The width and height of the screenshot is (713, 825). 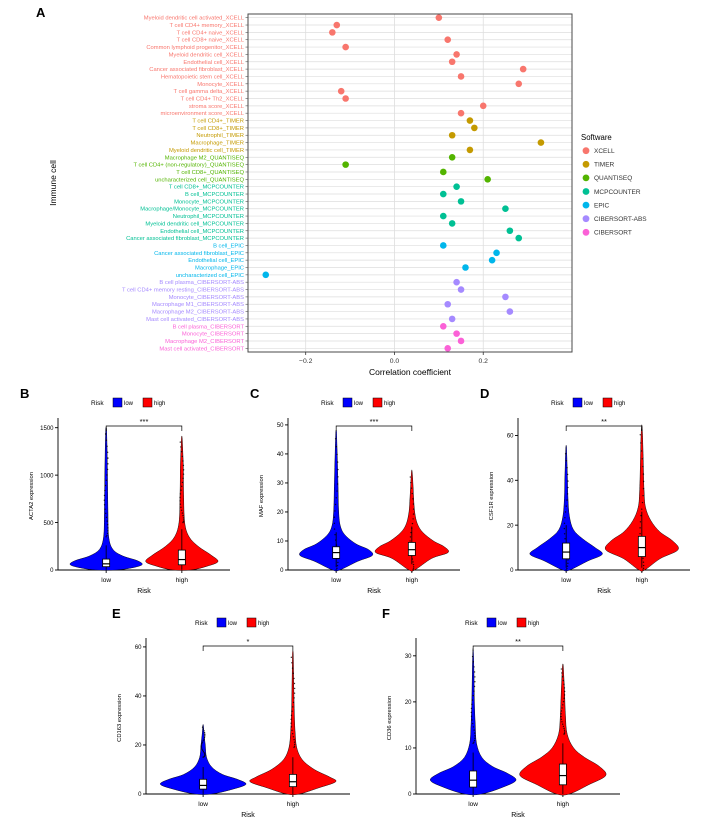 What do you see at coordinates (116, 613) in the screenshot?
I see `panel-e-label: E` at bounding box center [116, 613].